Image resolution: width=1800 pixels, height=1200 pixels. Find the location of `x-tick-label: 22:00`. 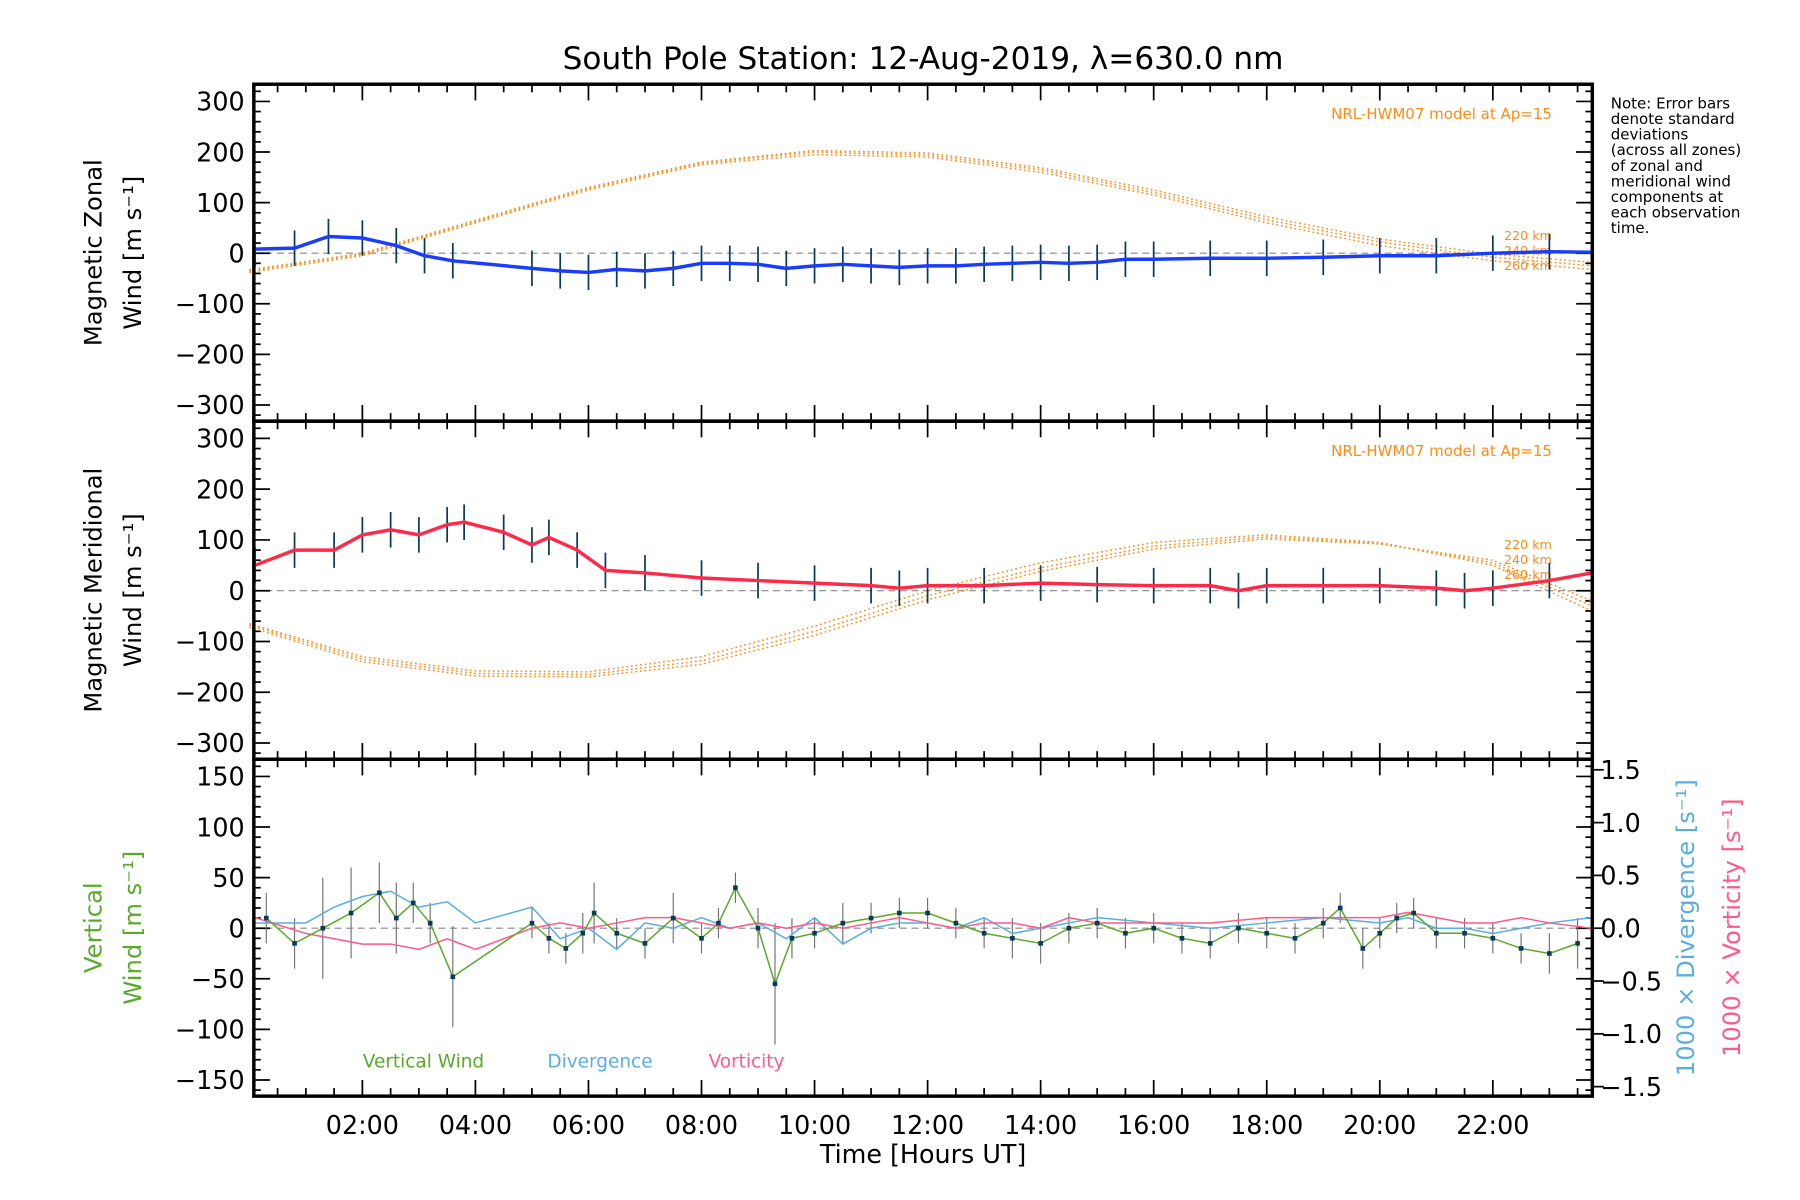

x-tick-label: 22:00 is located at coordinates (1492, 1125).